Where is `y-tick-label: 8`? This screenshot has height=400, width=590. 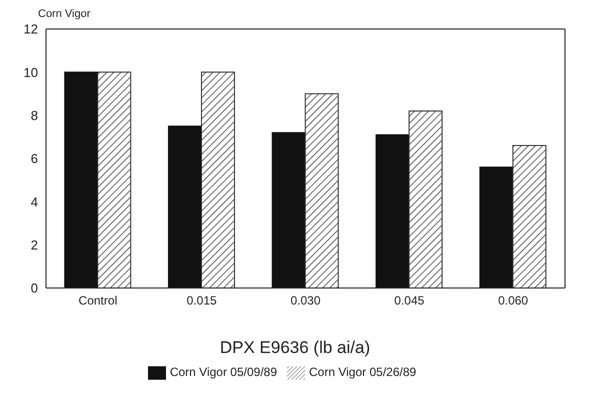 y-tick-label: 8 is located at coordinates (34, 115).